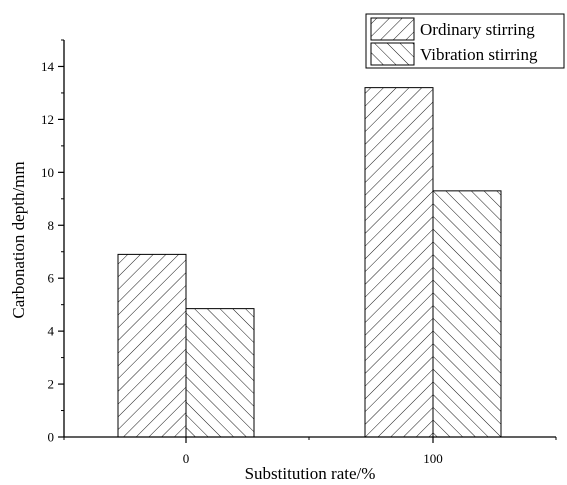 The image size is (567, 485). Describe the element at coordinates (477, 29) in the screenshot. I see `legend-label-ordinary-stirring: Ordinary stirring` at that location.